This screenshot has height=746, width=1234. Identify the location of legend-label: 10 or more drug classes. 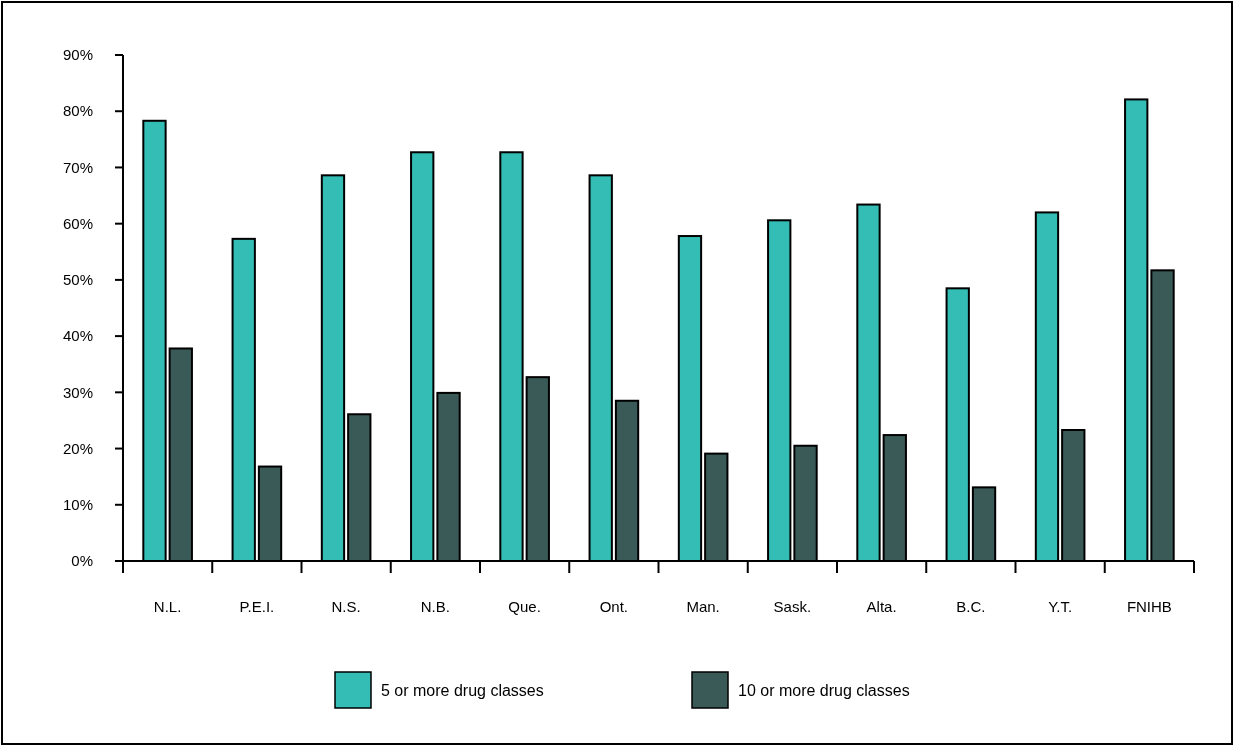
(824, 690).